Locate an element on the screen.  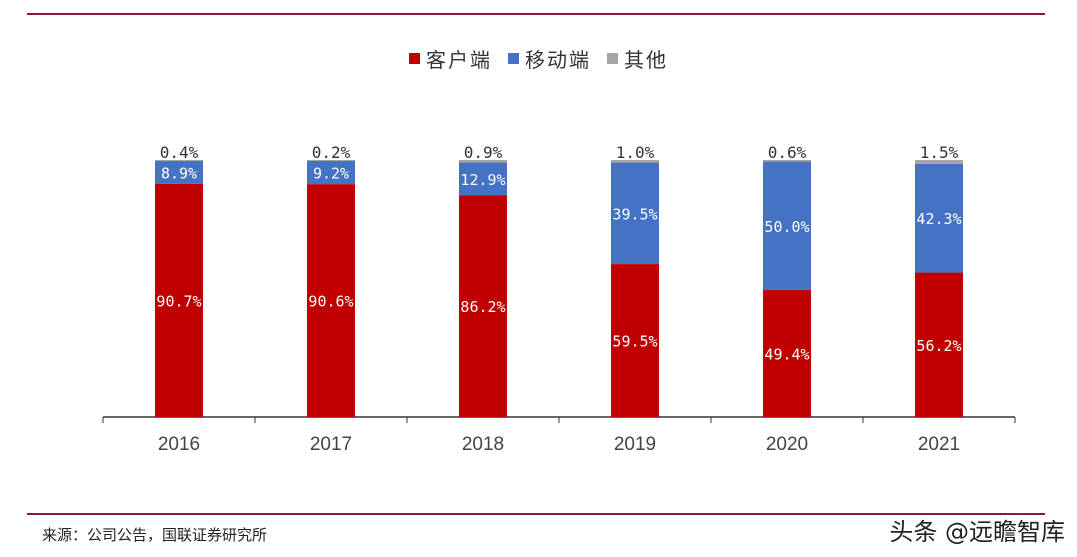
data-label: 0.9% is located at coordinates (483, 152).